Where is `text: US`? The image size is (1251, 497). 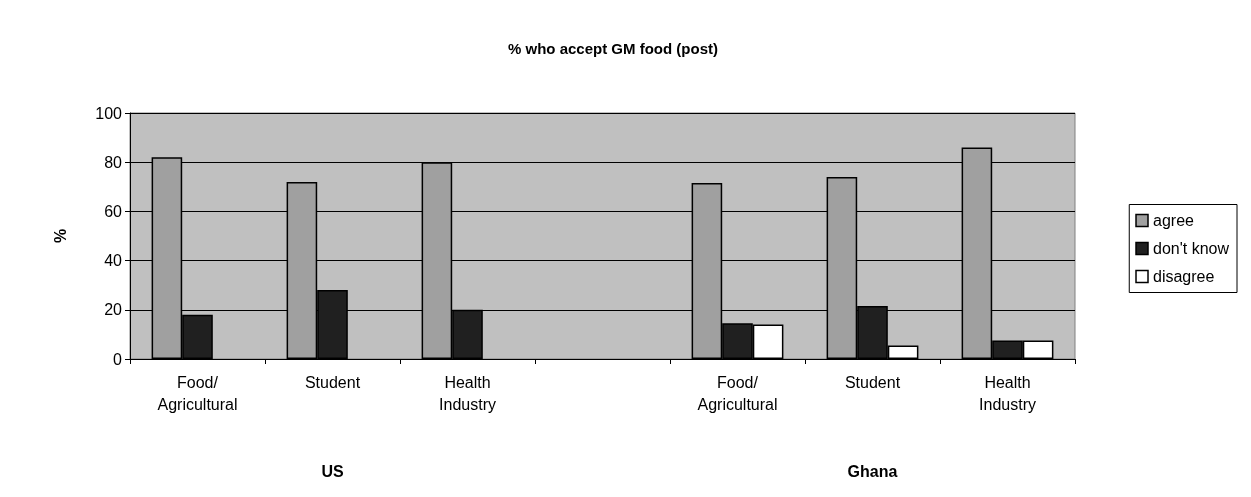
text: US is located at coordinates (332, 471).